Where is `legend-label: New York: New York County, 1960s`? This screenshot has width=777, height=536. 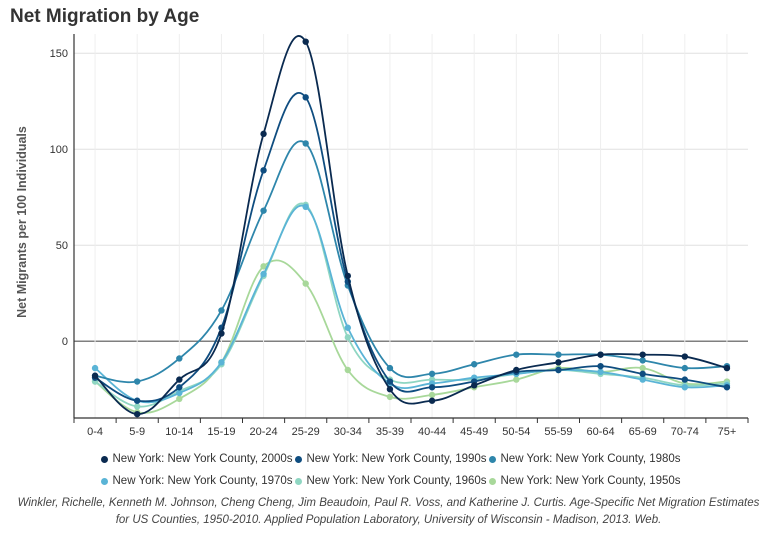
legend-label: New York: New York County, 1960s is located at coordinates (396, 481).